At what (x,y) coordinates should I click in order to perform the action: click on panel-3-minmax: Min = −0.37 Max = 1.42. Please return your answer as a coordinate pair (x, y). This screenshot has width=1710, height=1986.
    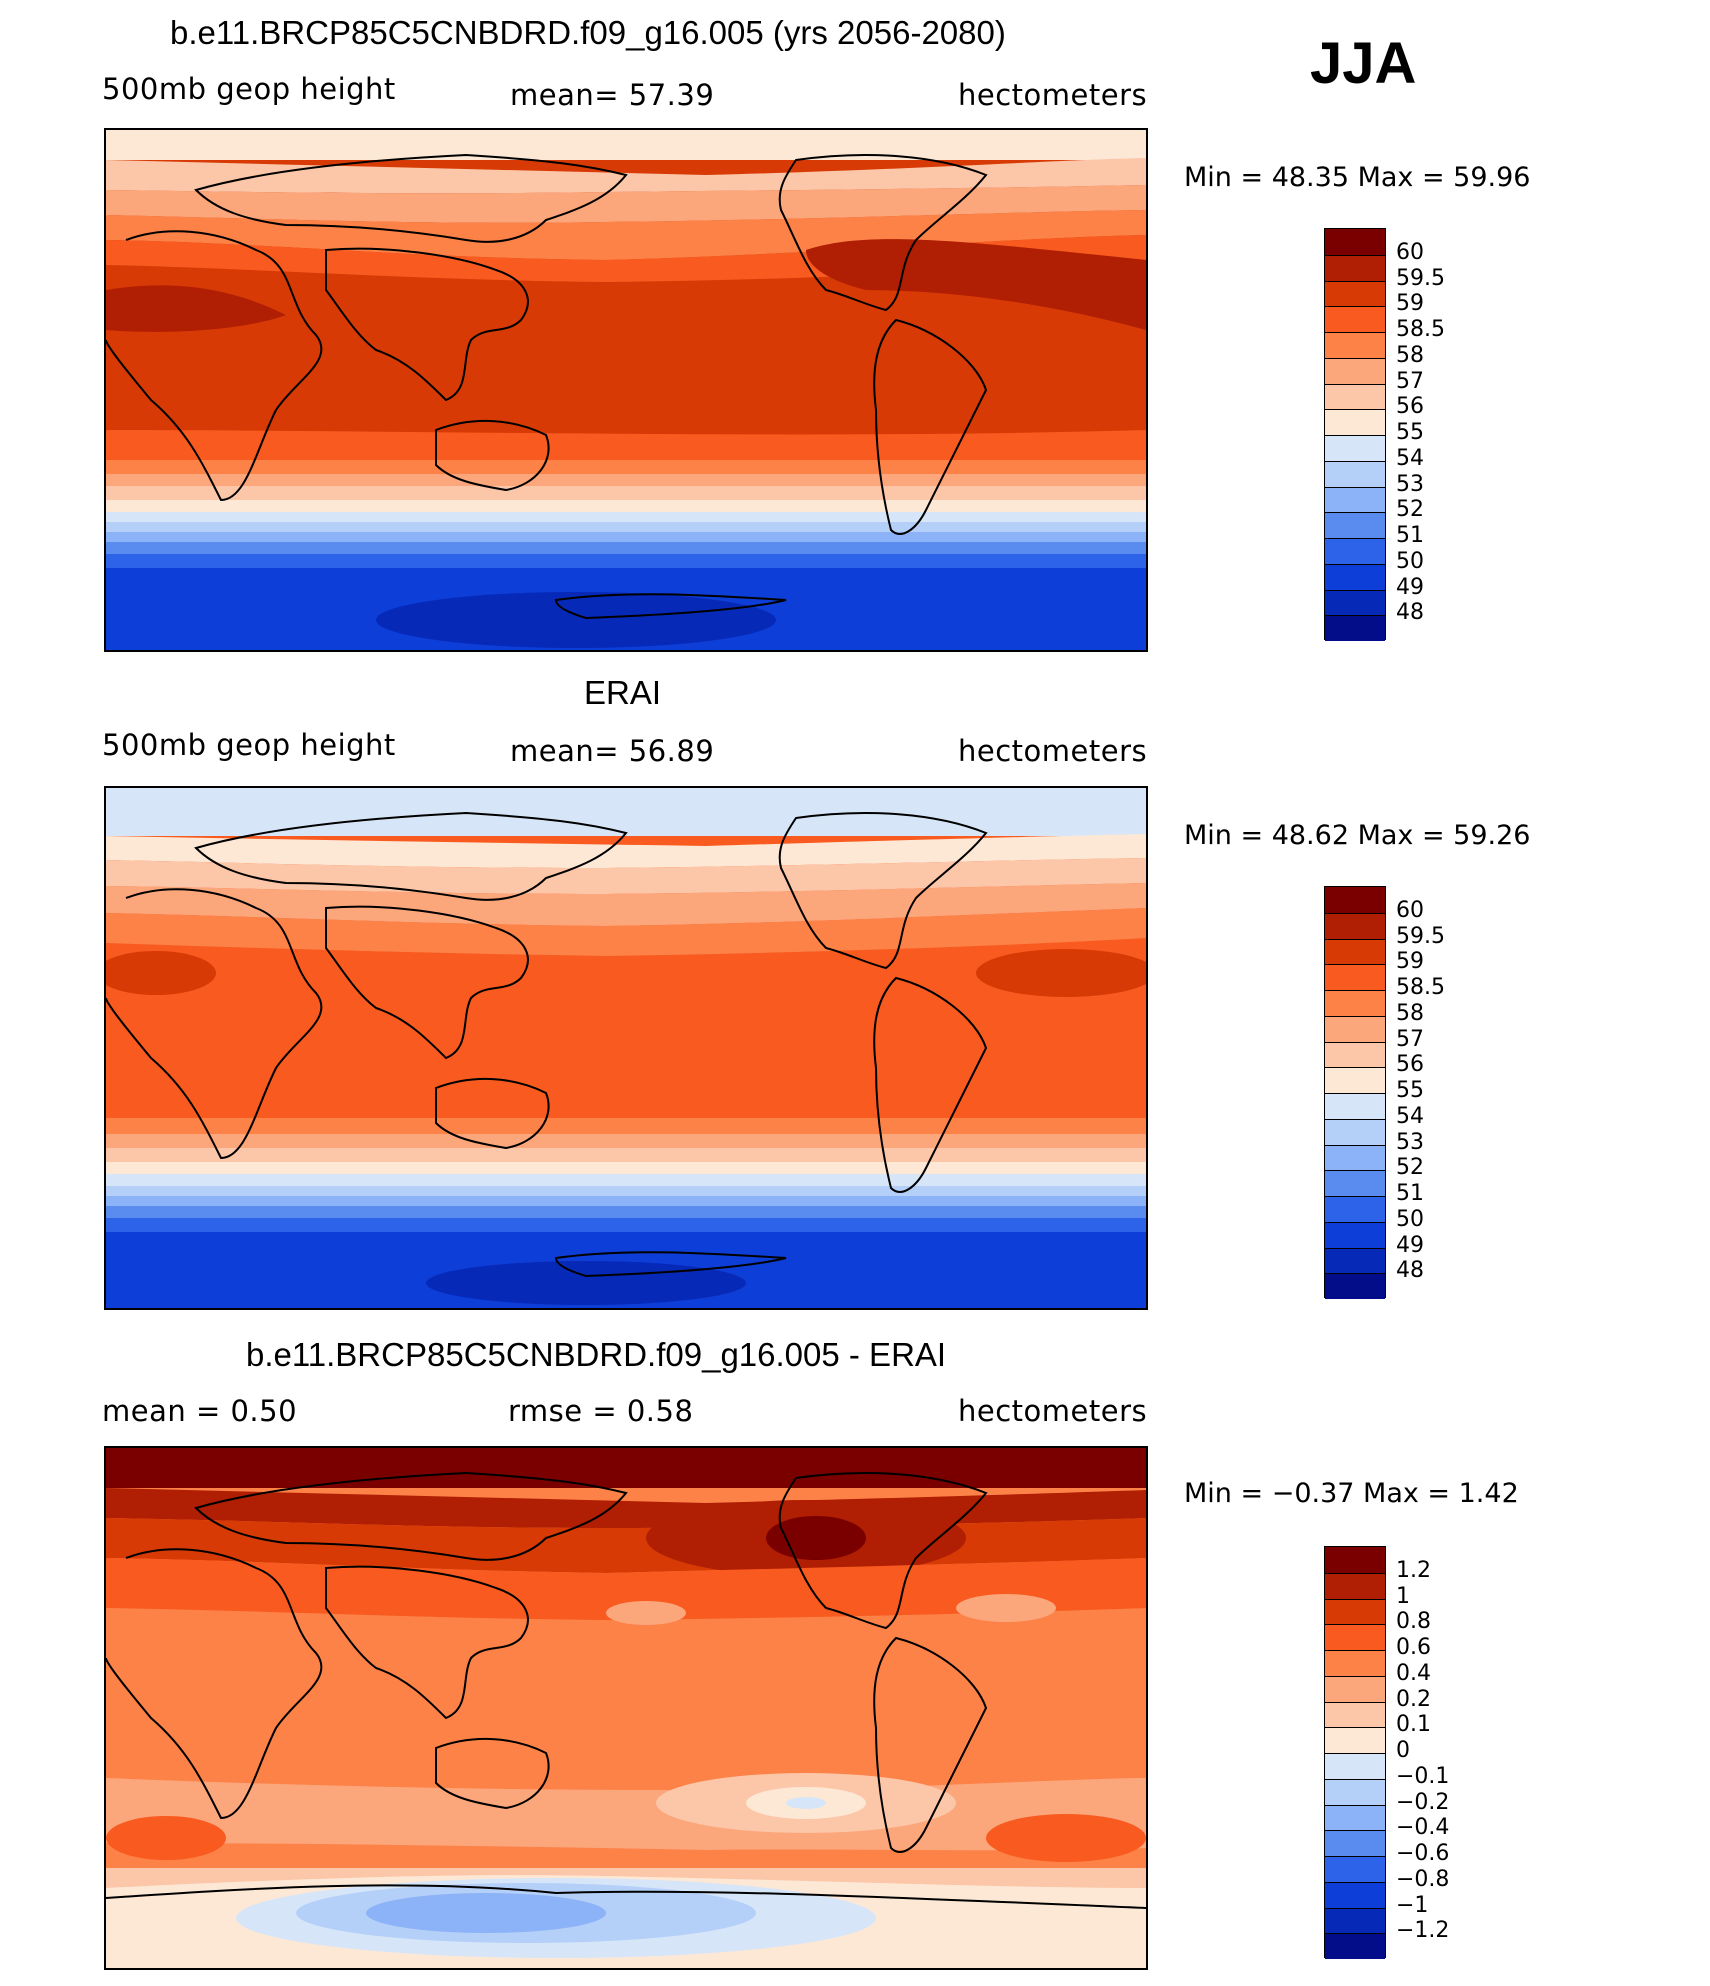
    Looking at the image, I should click on (1351, 1493).